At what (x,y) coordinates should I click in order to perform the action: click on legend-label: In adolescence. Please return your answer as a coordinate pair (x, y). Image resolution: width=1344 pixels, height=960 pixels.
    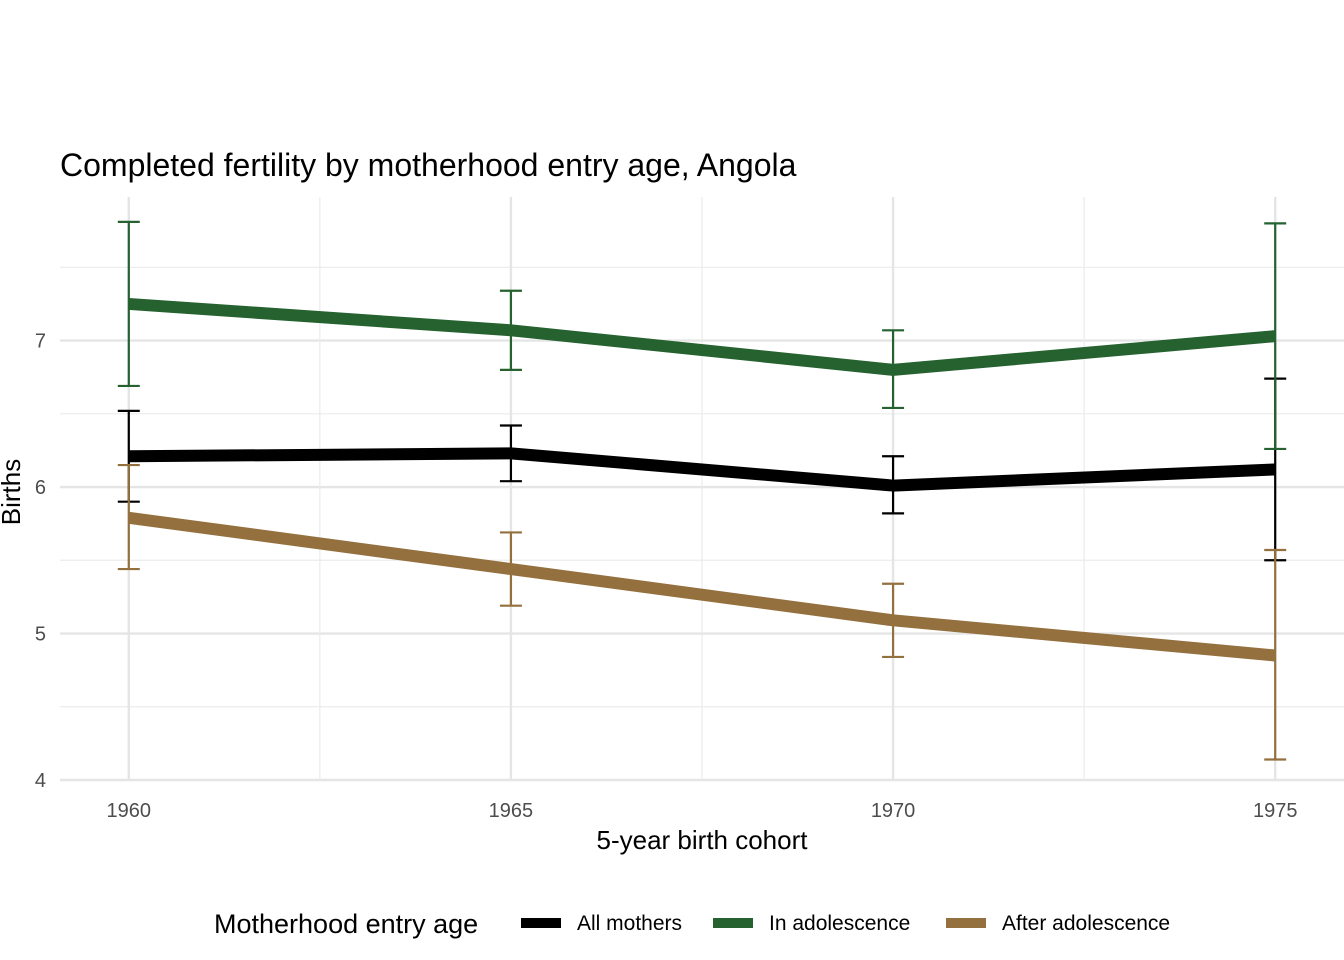
    Looking at the image, I should click on (839, 923).